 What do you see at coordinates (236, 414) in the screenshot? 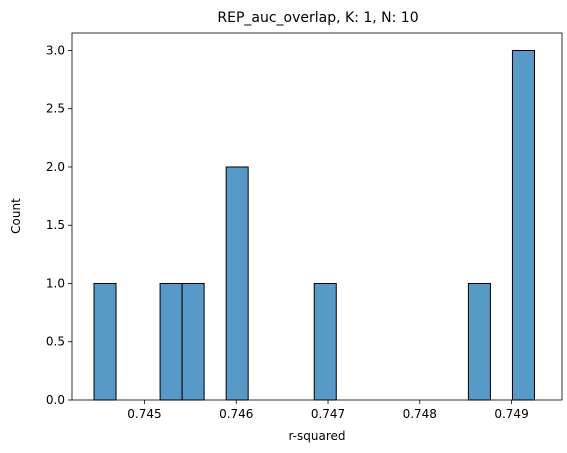
I see `x-tick-label: 0.746` at bounding box center [236, 414].